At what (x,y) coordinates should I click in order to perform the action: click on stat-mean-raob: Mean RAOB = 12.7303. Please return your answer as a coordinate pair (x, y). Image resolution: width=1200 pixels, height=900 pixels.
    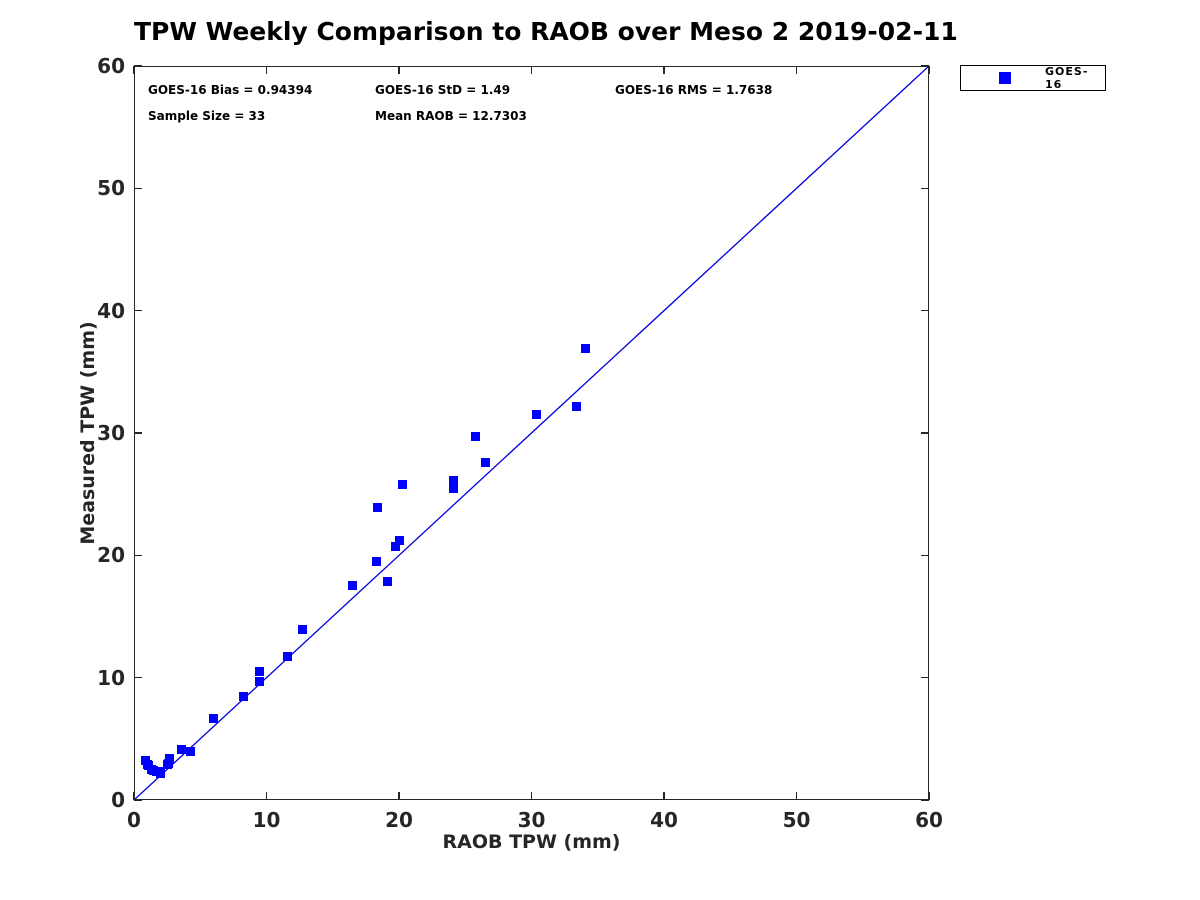
    Looking at the image, I should click on (451, 116).